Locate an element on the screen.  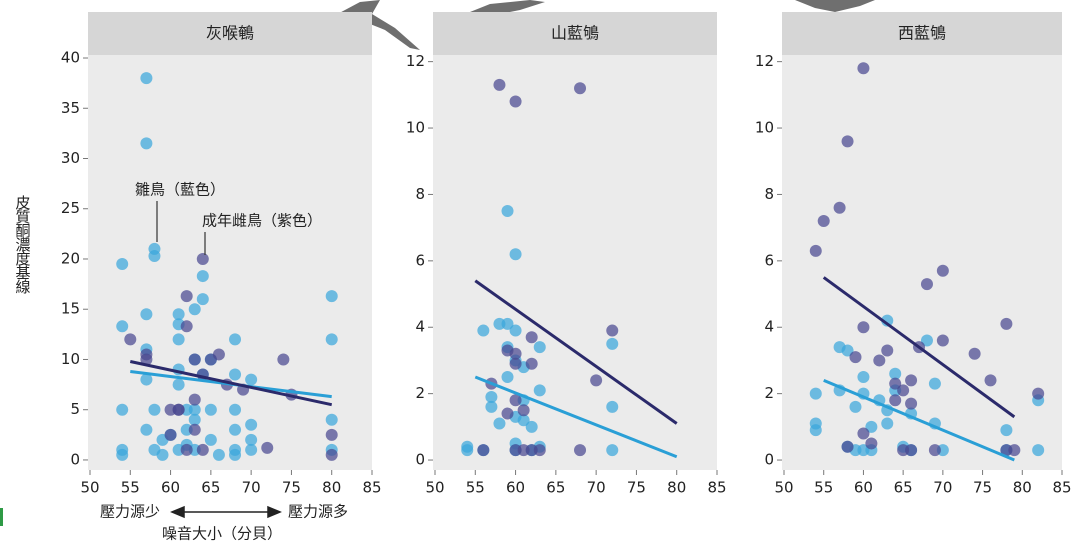
y-tick-label: 40 is located at coordinates (70, 58).